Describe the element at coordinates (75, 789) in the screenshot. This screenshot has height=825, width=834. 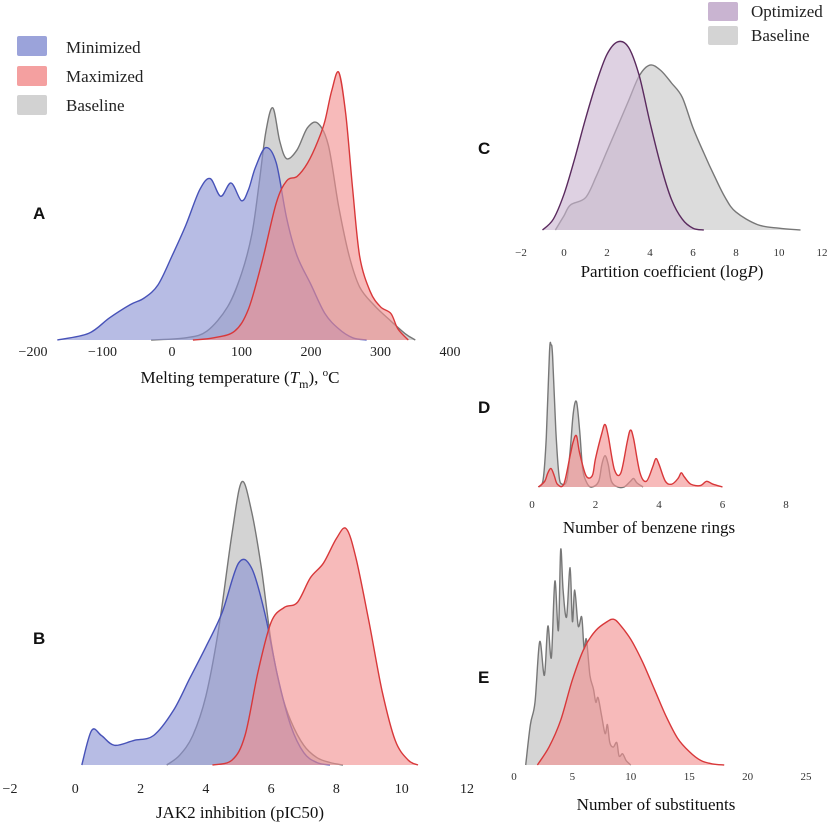
I see `xtick-b-1: 0` at that location.